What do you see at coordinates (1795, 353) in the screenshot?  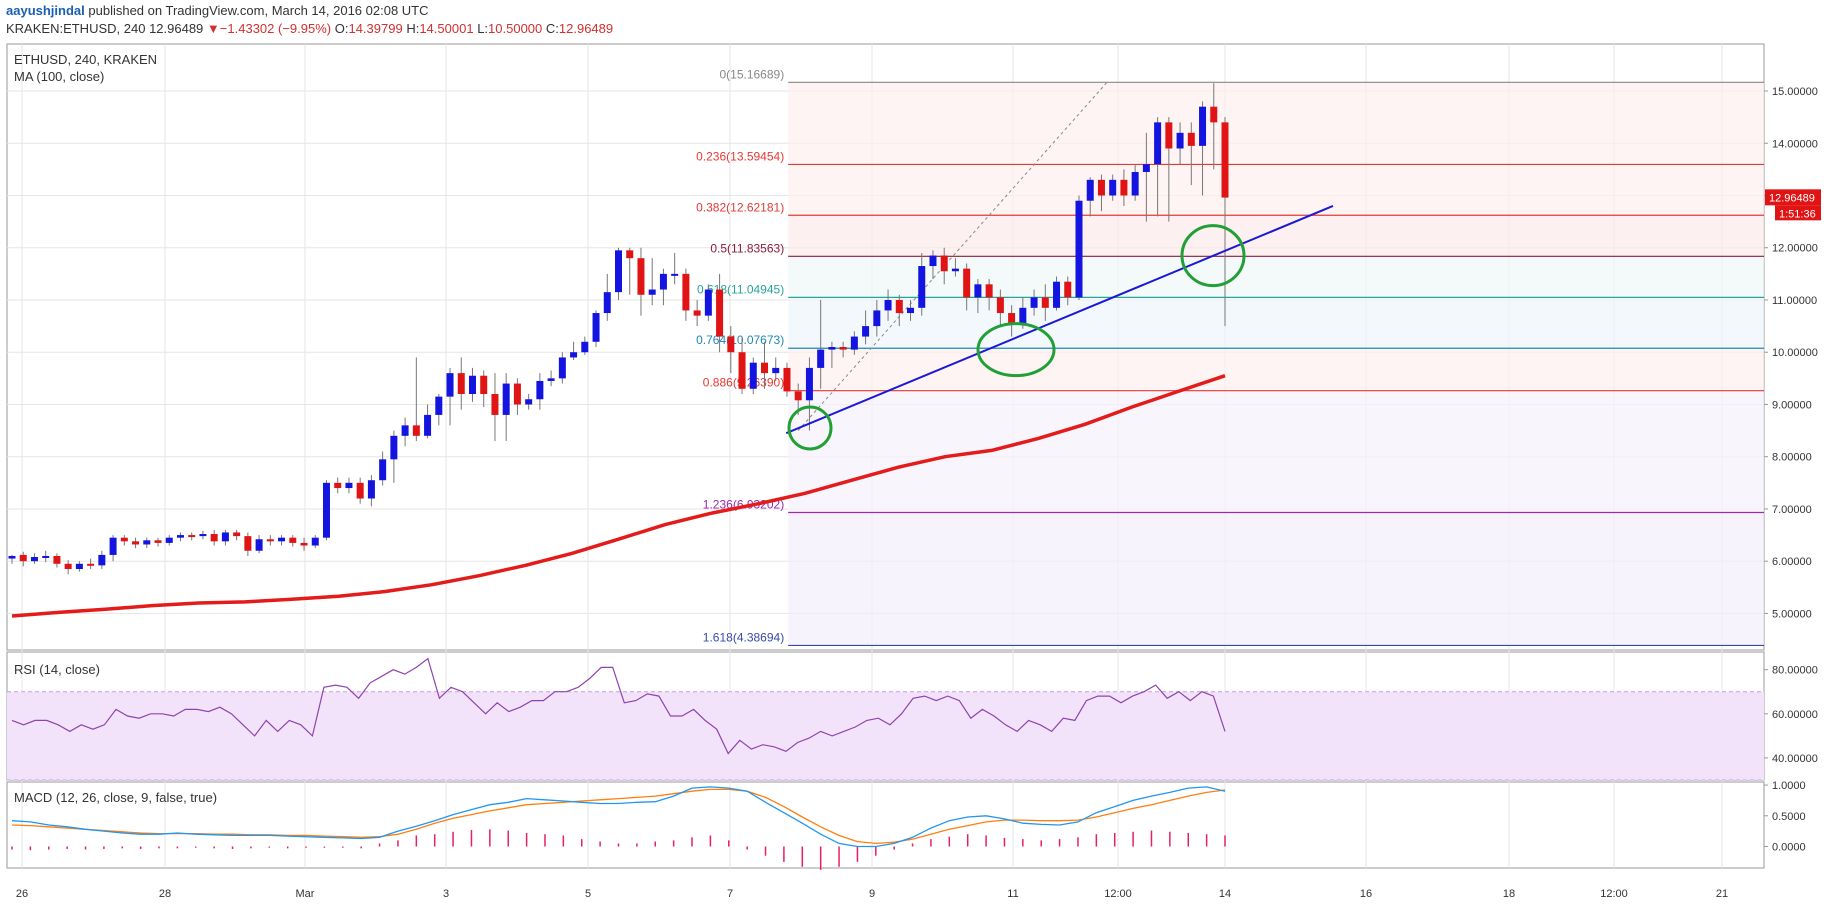 I see `y-tick-label: 10.00000` at bounding box center [1795, 353].